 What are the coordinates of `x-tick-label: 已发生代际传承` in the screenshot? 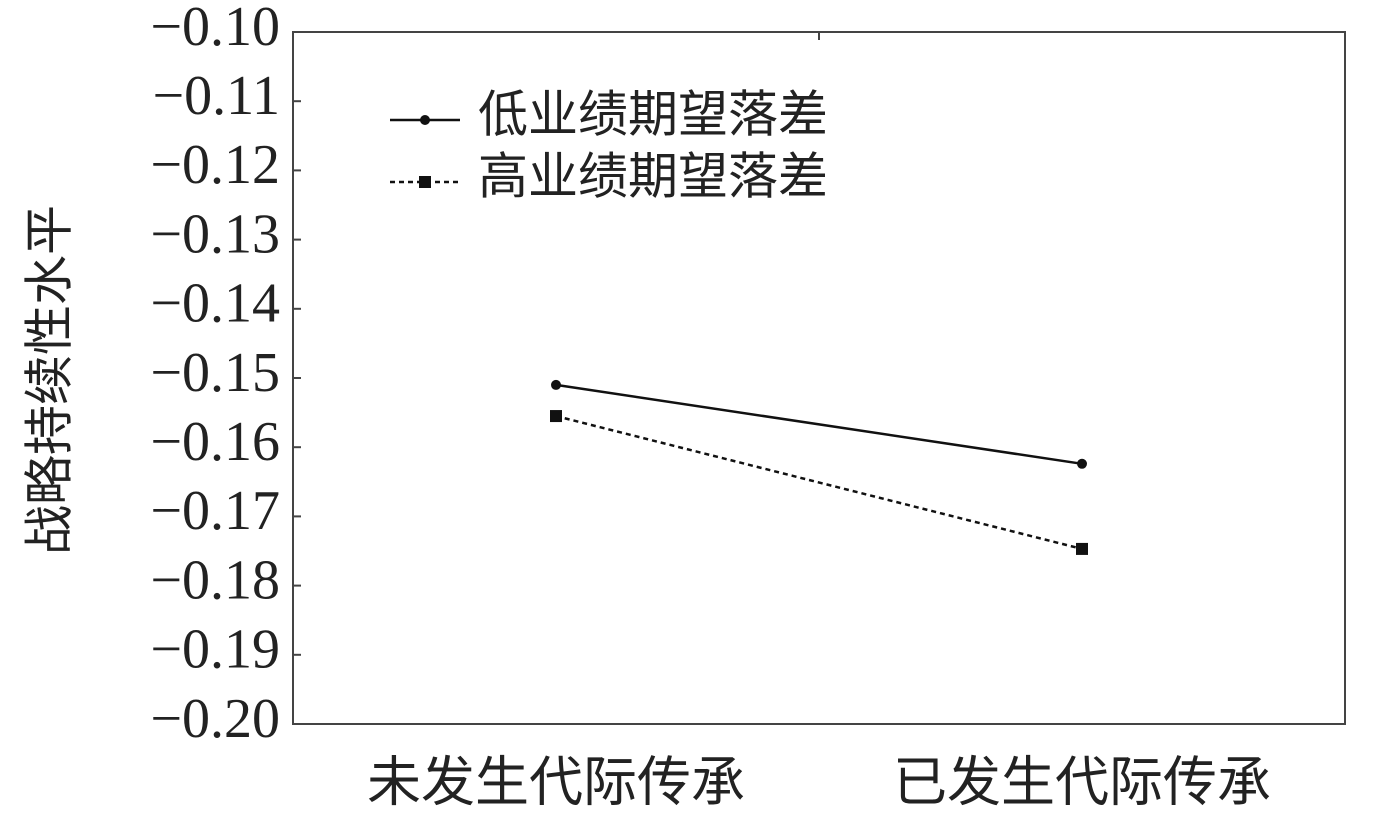 It's located at (1082, 782).